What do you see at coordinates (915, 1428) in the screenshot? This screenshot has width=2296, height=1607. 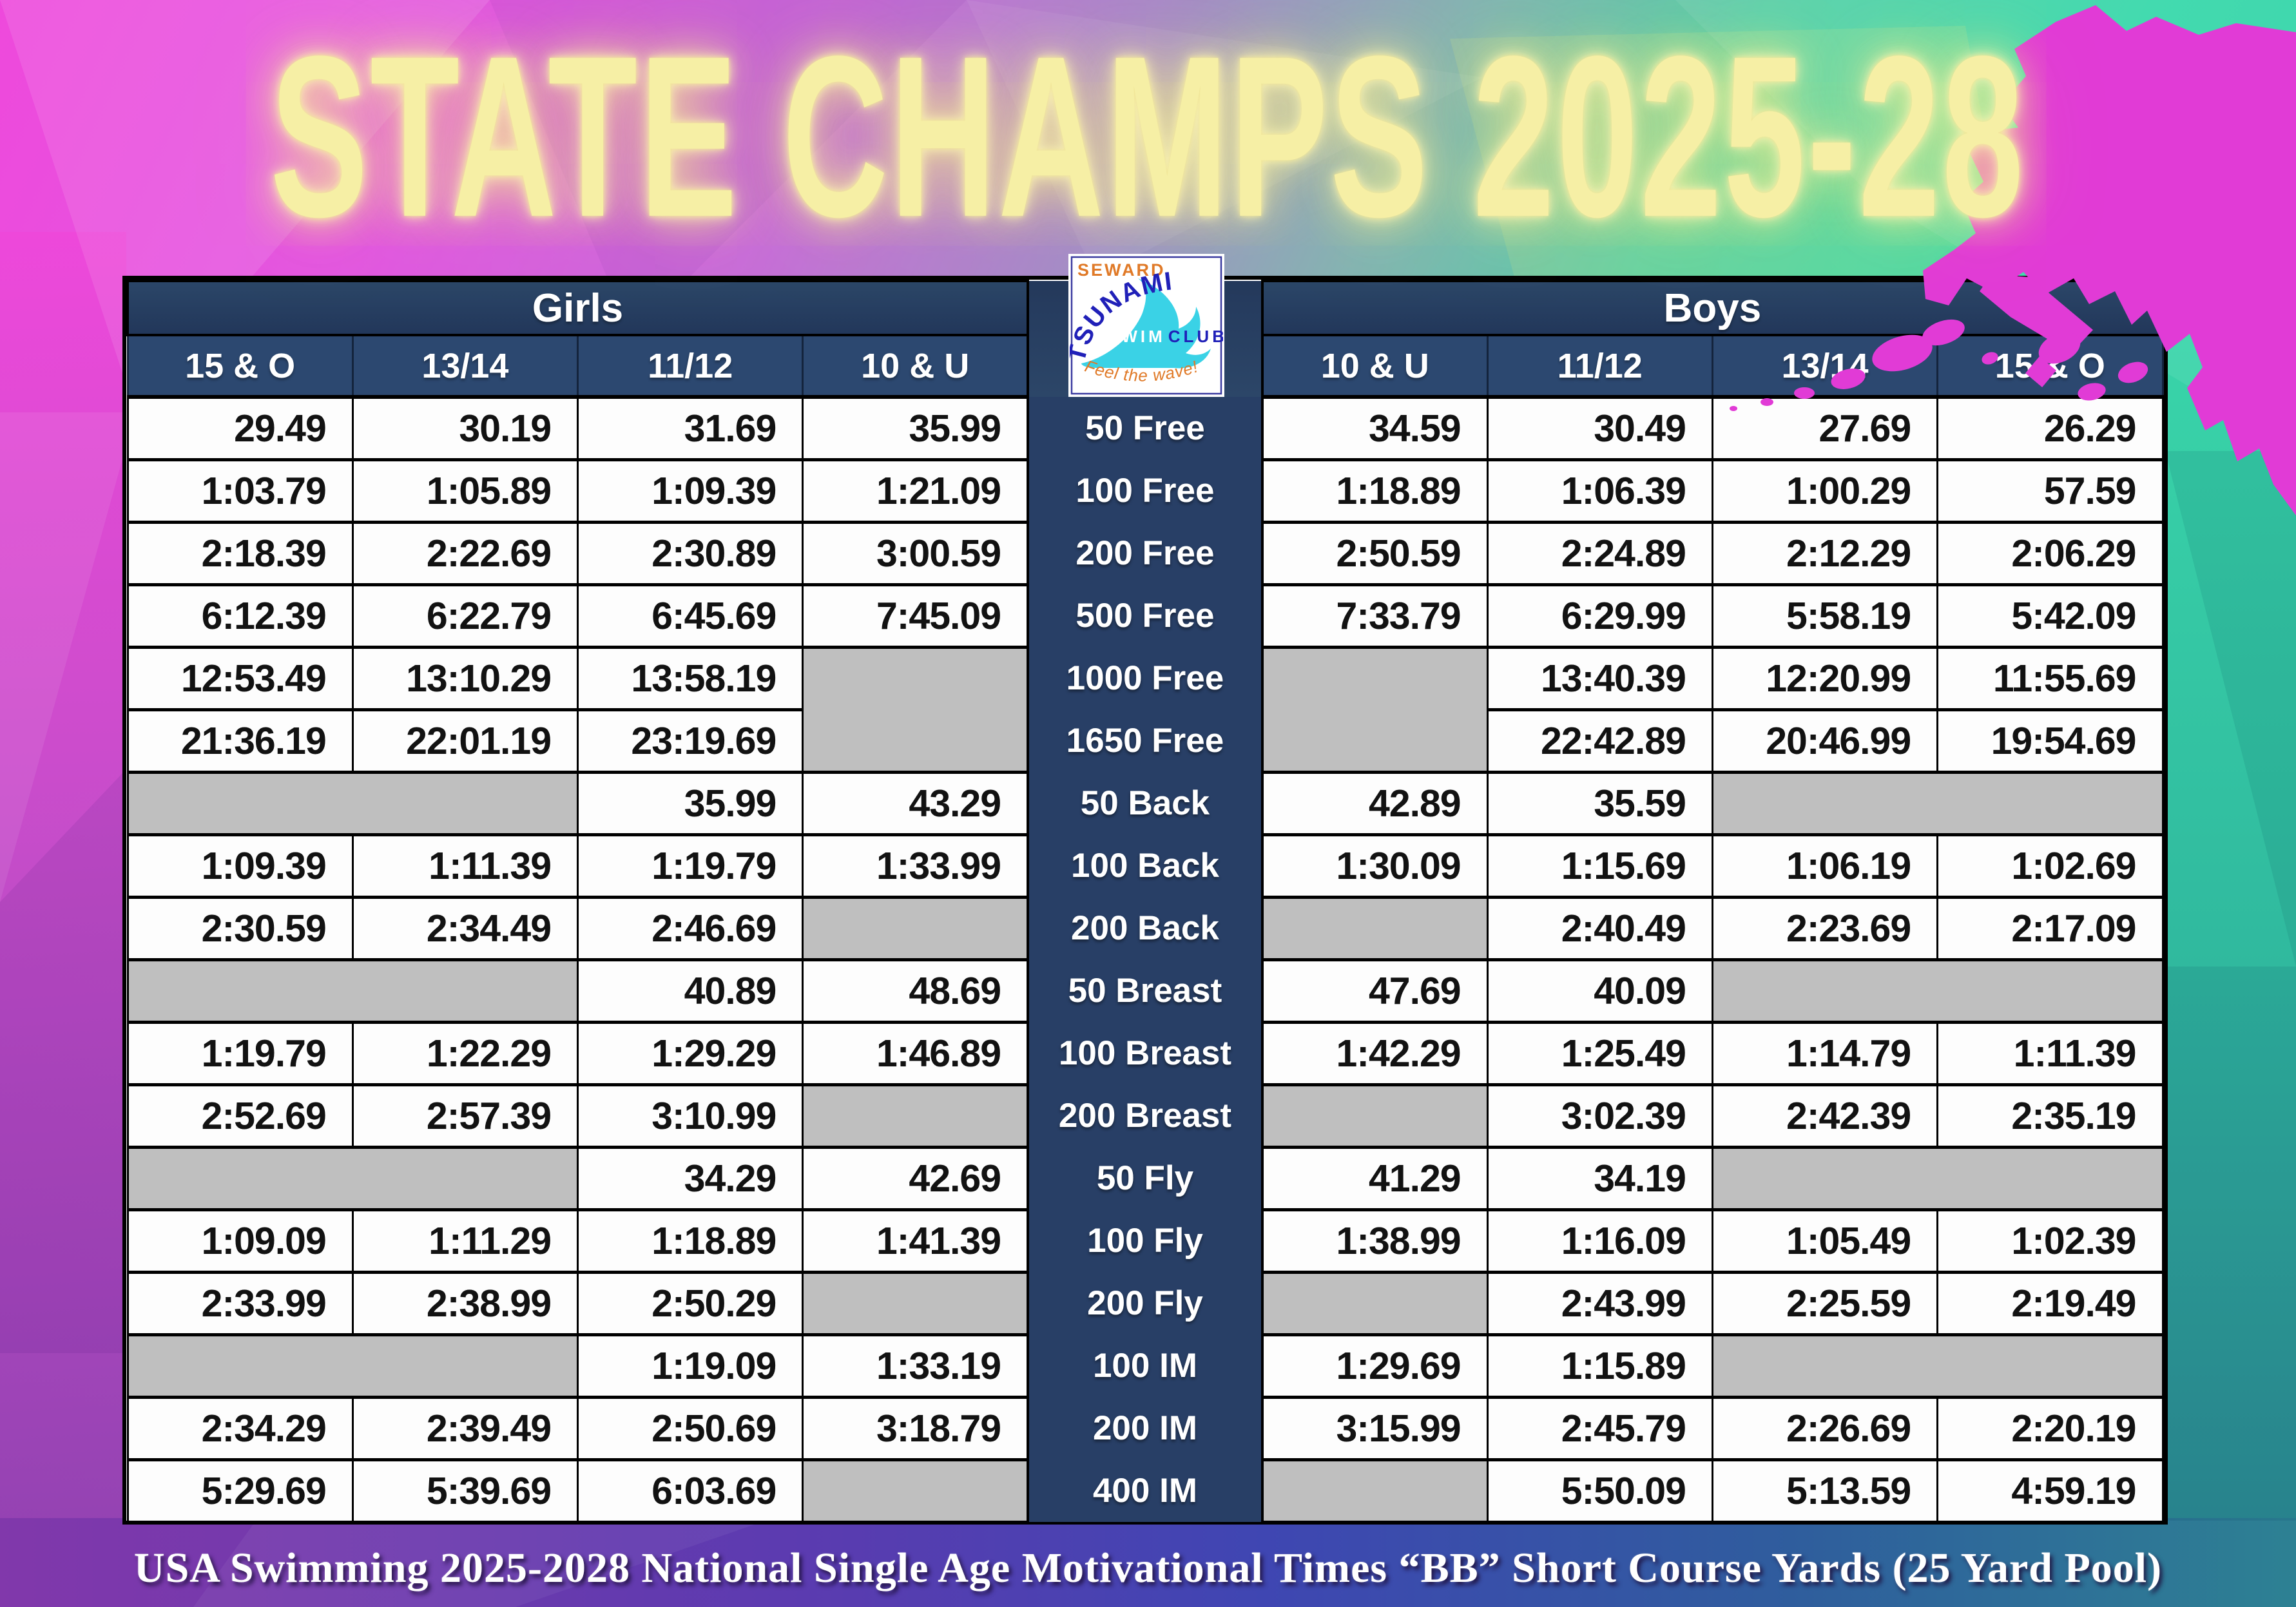 I see `time-cell: 3:18.79` at bounding box center [915, 1428].